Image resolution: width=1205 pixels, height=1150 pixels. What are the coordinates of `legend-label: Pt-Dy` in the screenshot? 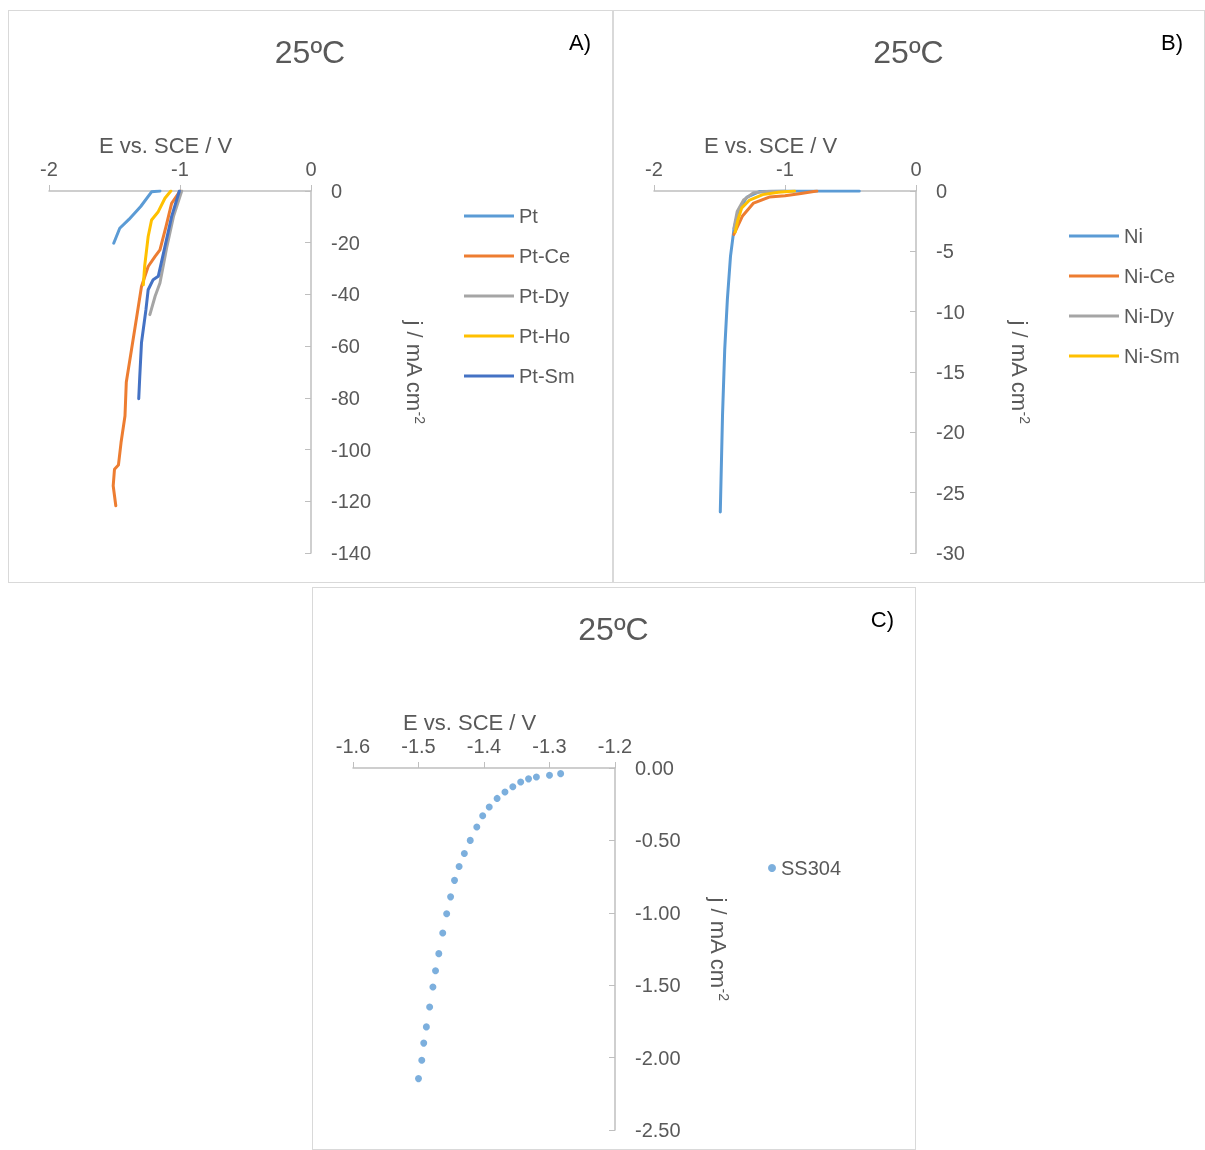 It's located at (544, 296).